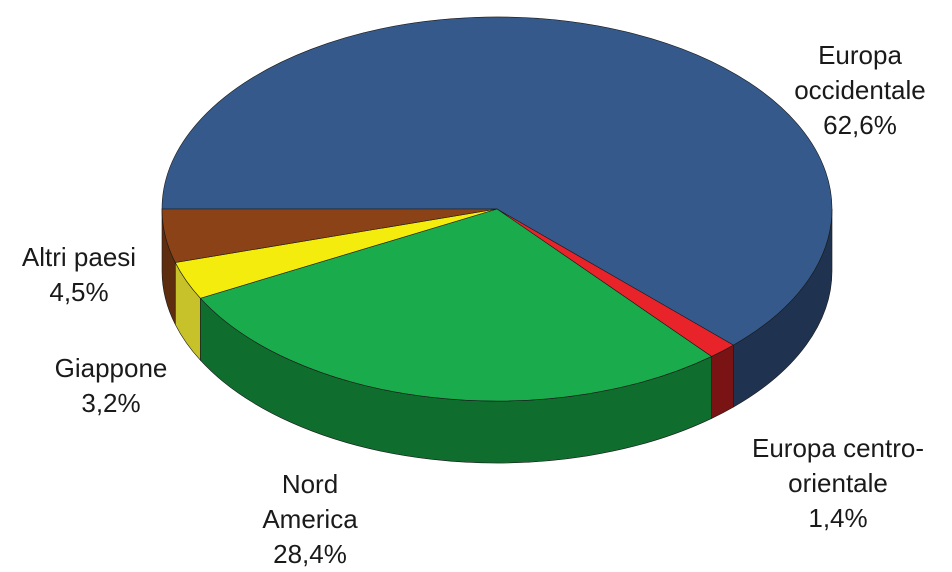 Image resolution: width=952 pixels, height=572 pixels. I want to click on slice-label-line: Europa, so click(860, 55).